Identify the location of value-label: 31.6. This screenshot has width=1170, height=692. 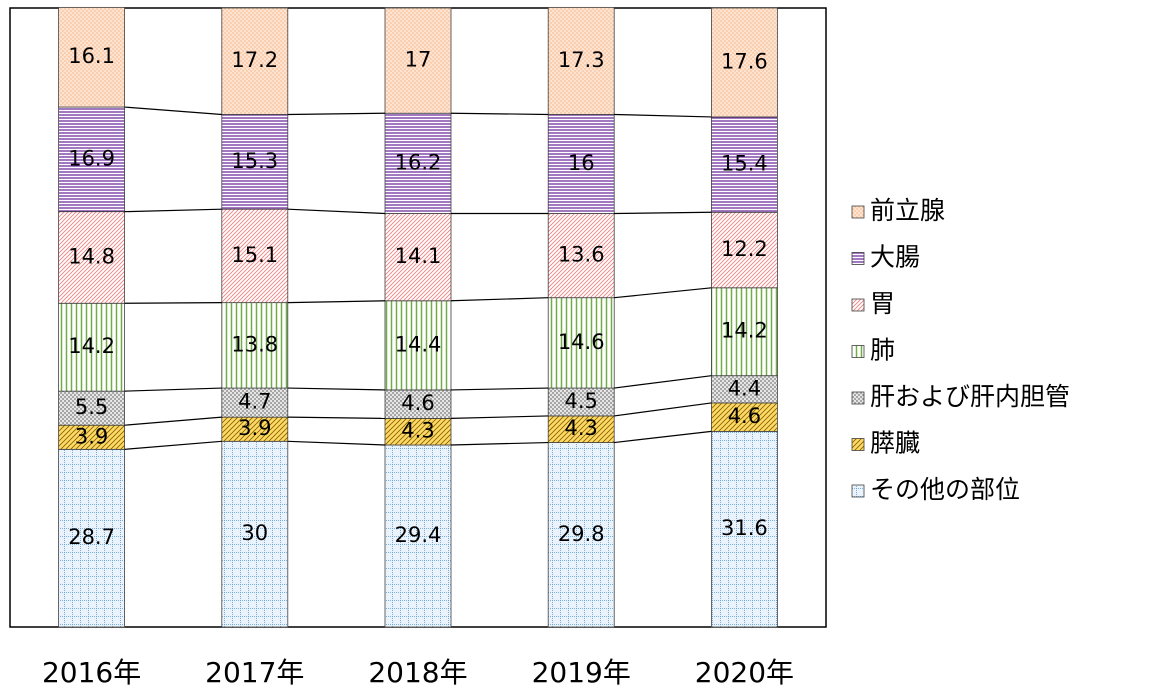
(744, 528).